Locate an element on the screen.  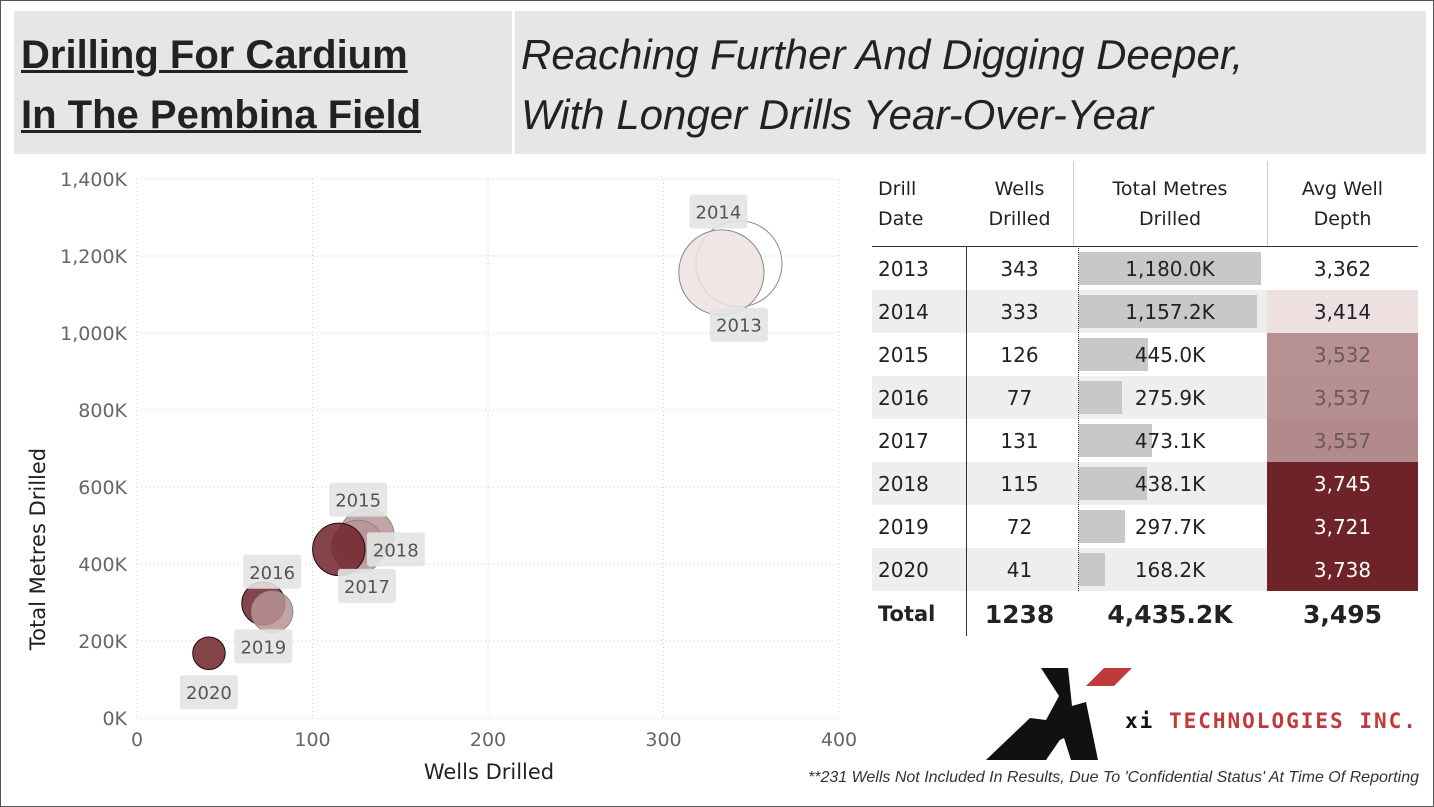
cell-wells: 126 is located at coordinates (1019, 354).